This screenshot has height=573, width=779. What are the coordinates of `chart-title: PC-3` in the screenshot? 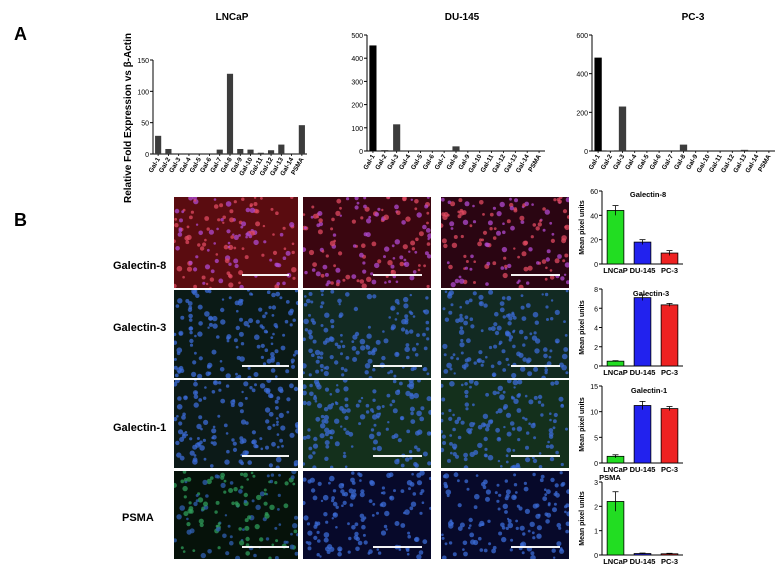 It's located at (693, 17).